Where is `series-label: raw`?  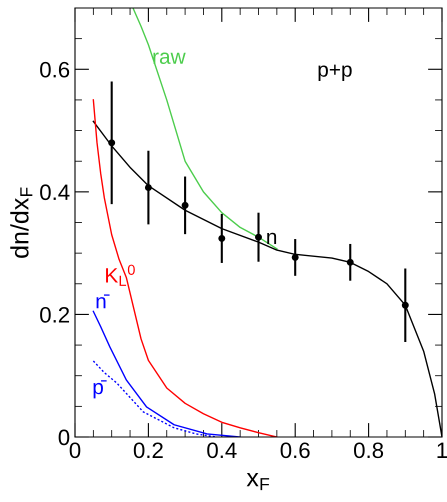
series-label: raw is located at coordinates (169, 58).